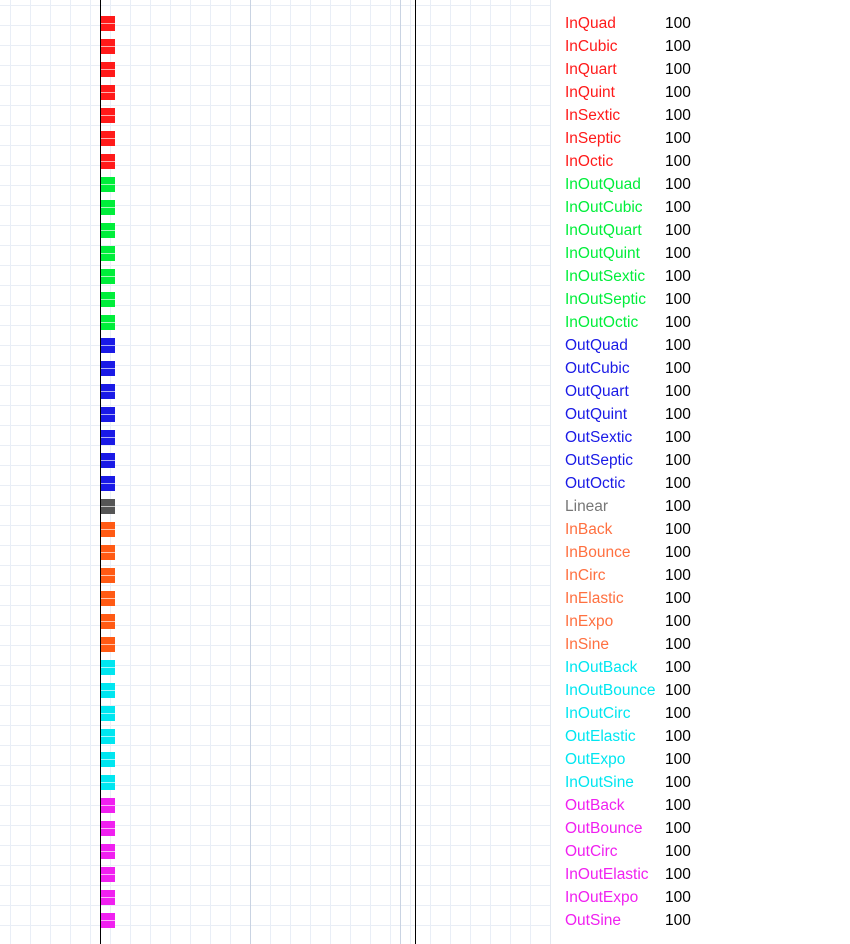 Image resolution: width=850 pixels, height=944 pixels. Describe the element at coordinates (678, 368) in the screenshot. I see `easing-value-outcubic: 100` at that location.